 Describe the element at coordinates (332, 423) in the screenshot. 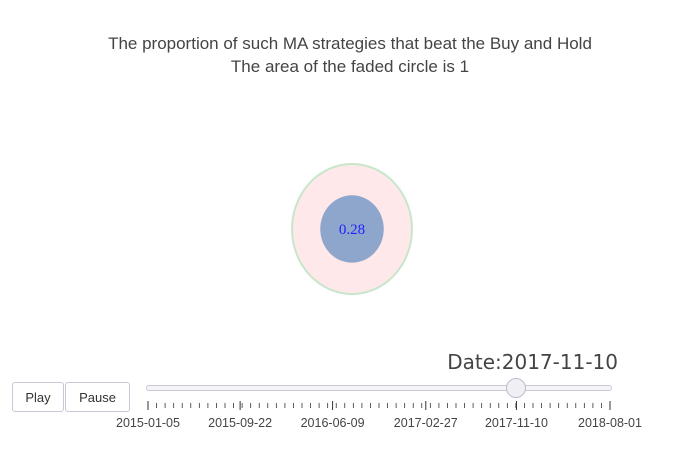

I see `slider-tick-label: 2016-06-09` at that location.